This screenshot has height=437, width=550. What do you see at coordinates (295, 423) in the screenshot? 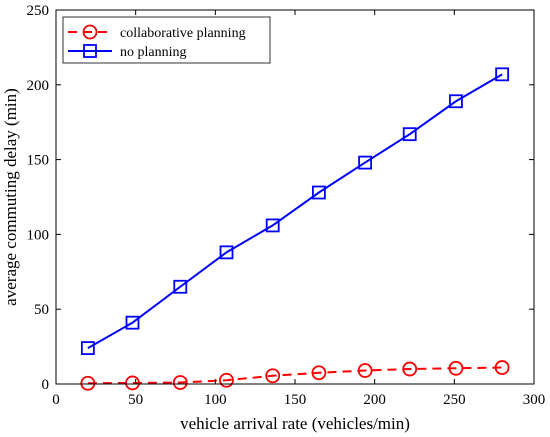
I see `x-axis-title: vehicle arrival rate (vehicles/min)` at bounding box center [295, 423].